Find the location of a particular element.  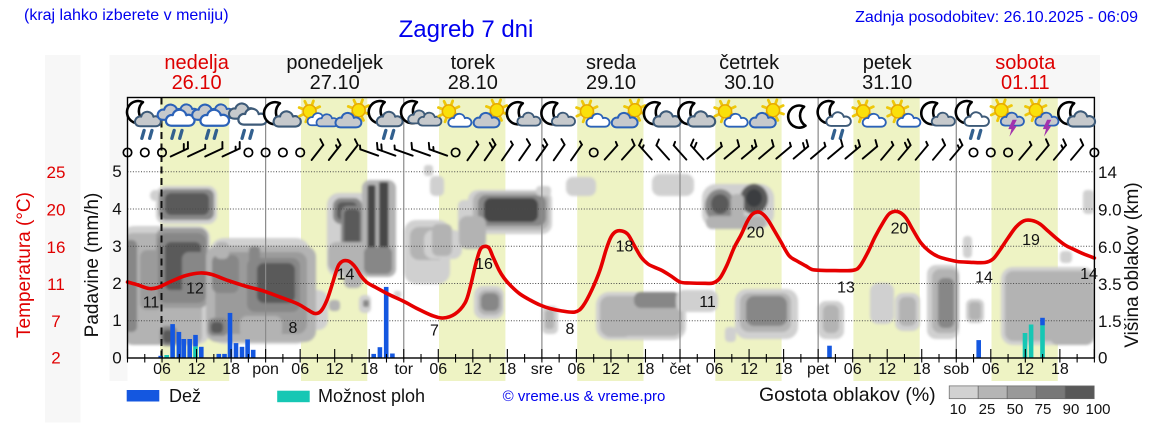

svg-text: Zagreb 7 dni is located at coordinates (466, 29).